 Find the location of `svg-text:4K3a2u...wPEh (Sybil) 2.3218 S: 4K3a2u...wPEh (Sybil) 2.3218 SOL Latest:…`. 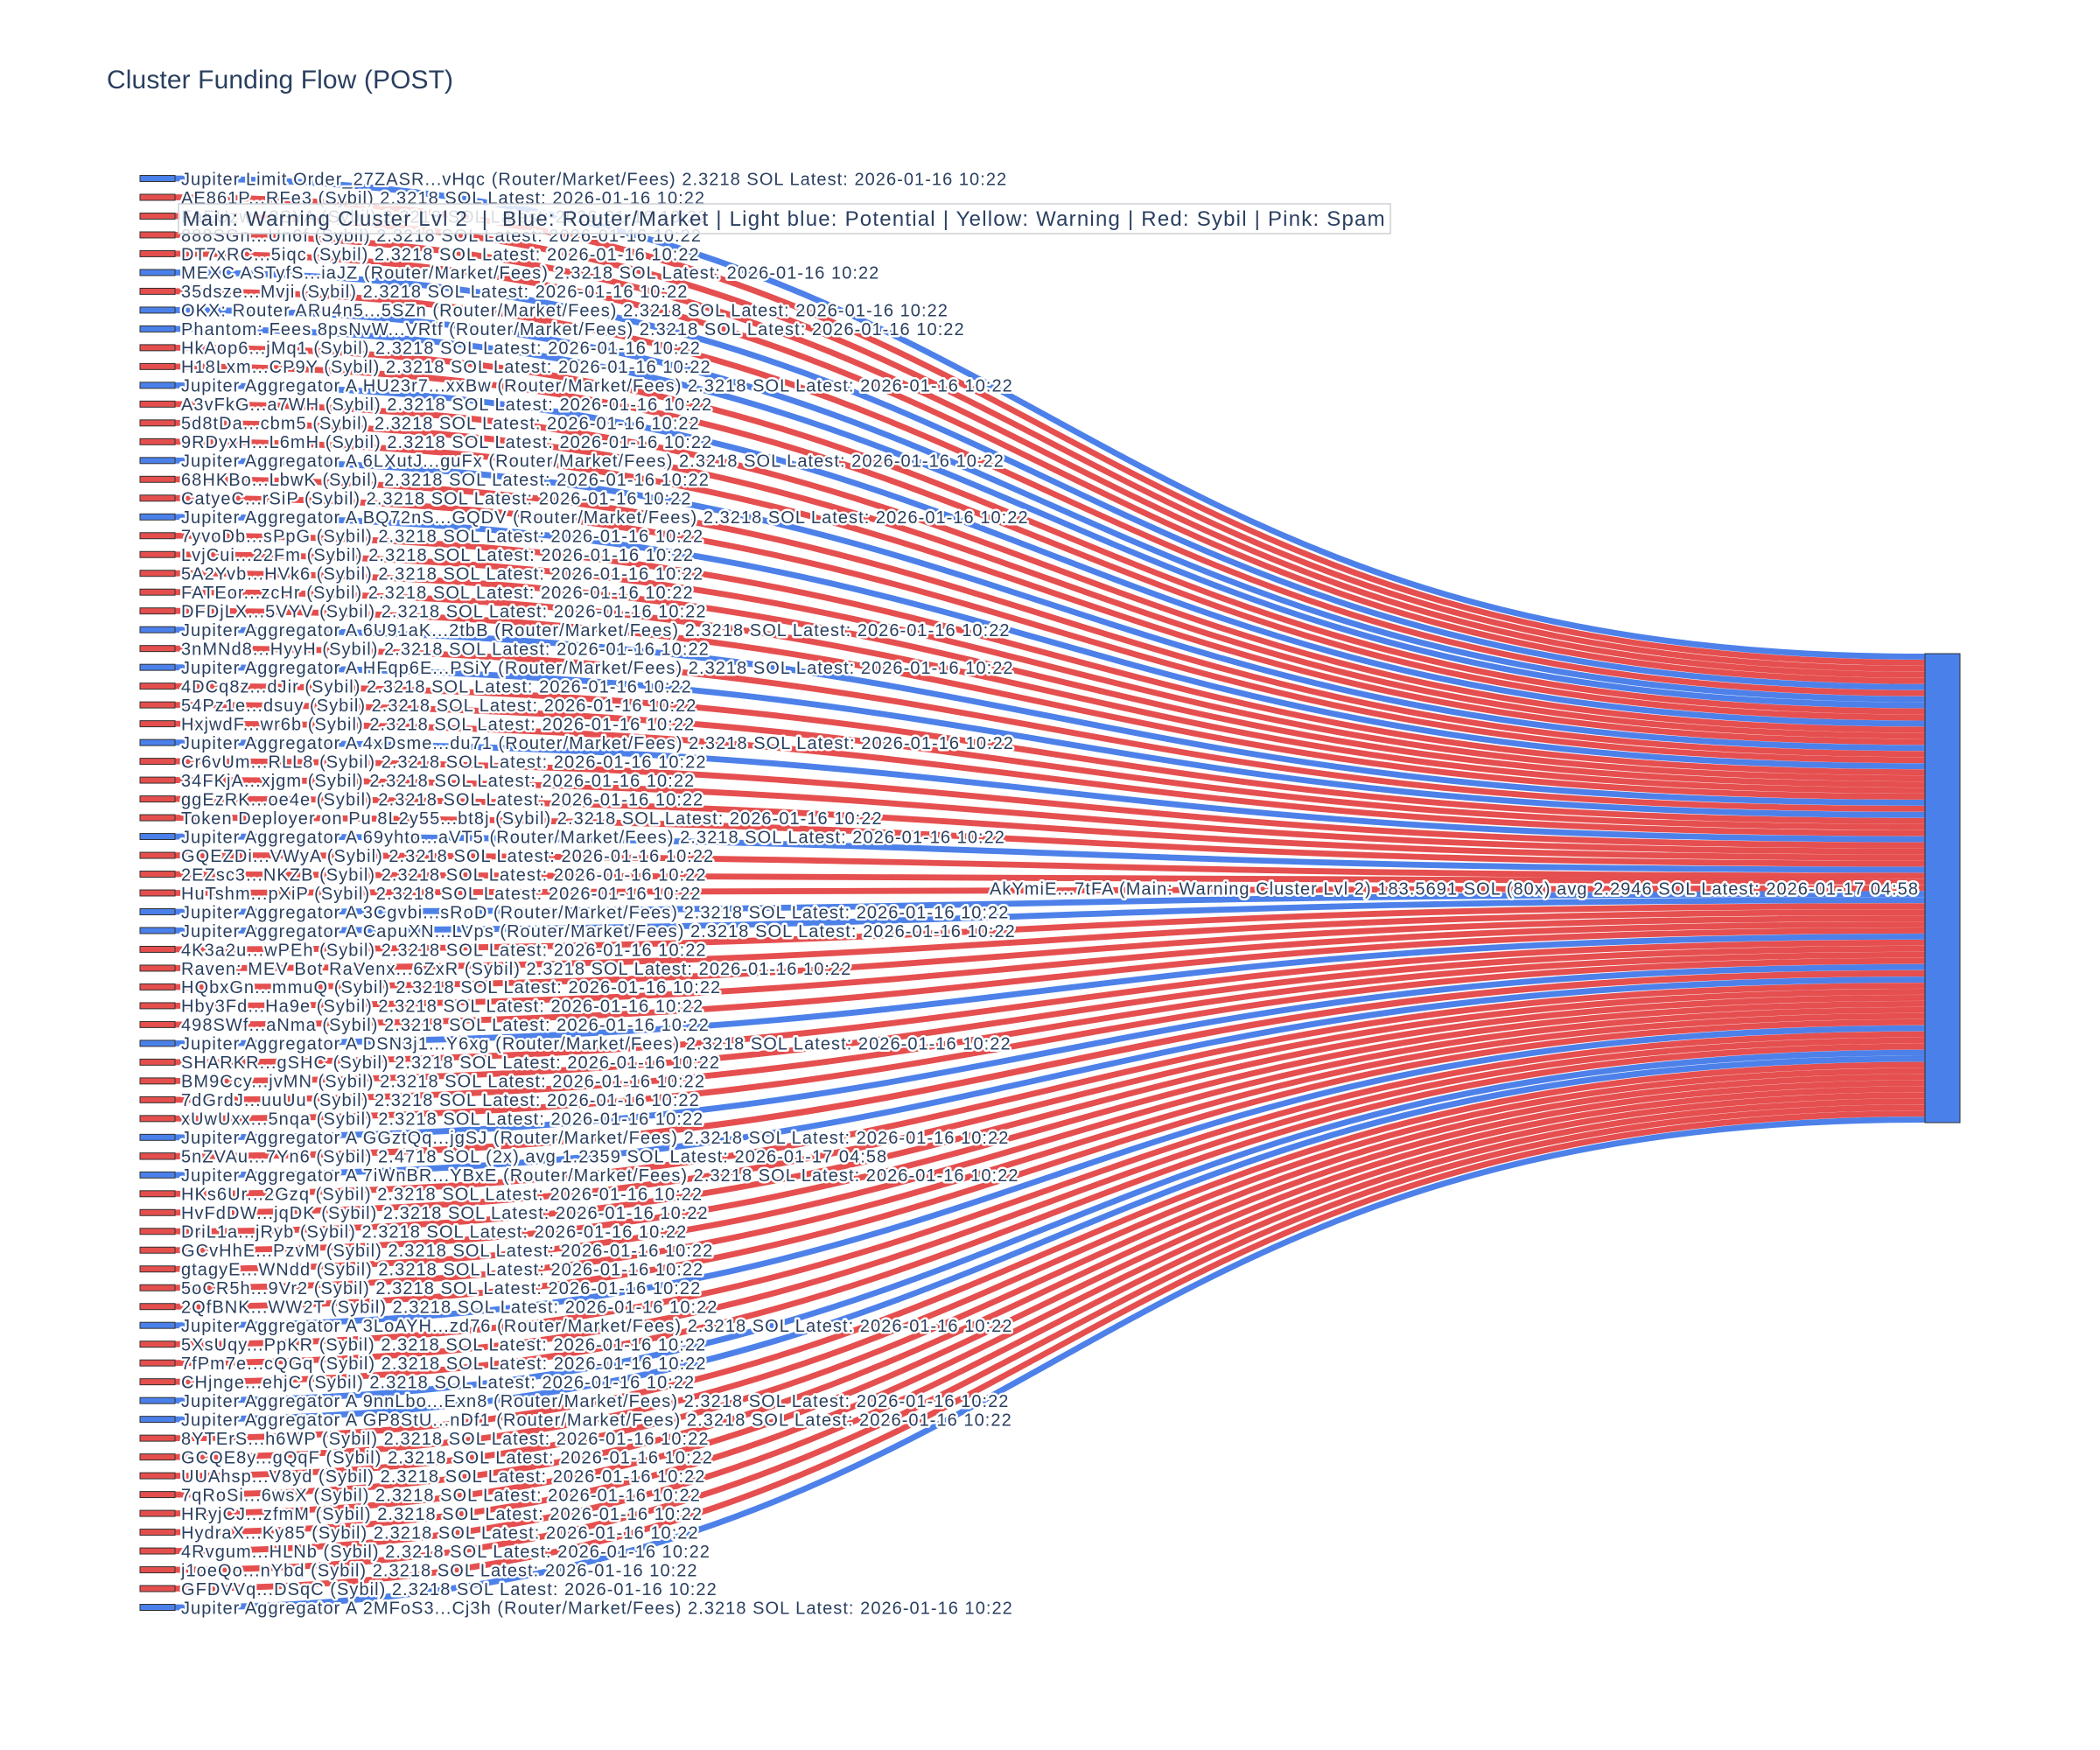

svg-text:4K3a2u...wPEh (Sybil) 2.3218 S: 4K3a2u...wPEh (Sybil) 2.3218 SOL Latest:… is located at coordinates (444, 950).